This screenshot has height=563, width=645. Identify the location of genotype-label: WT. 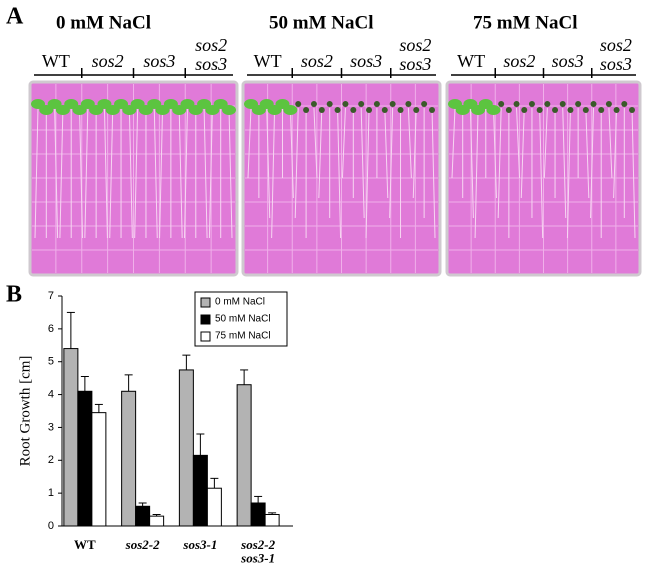
(56, 61).